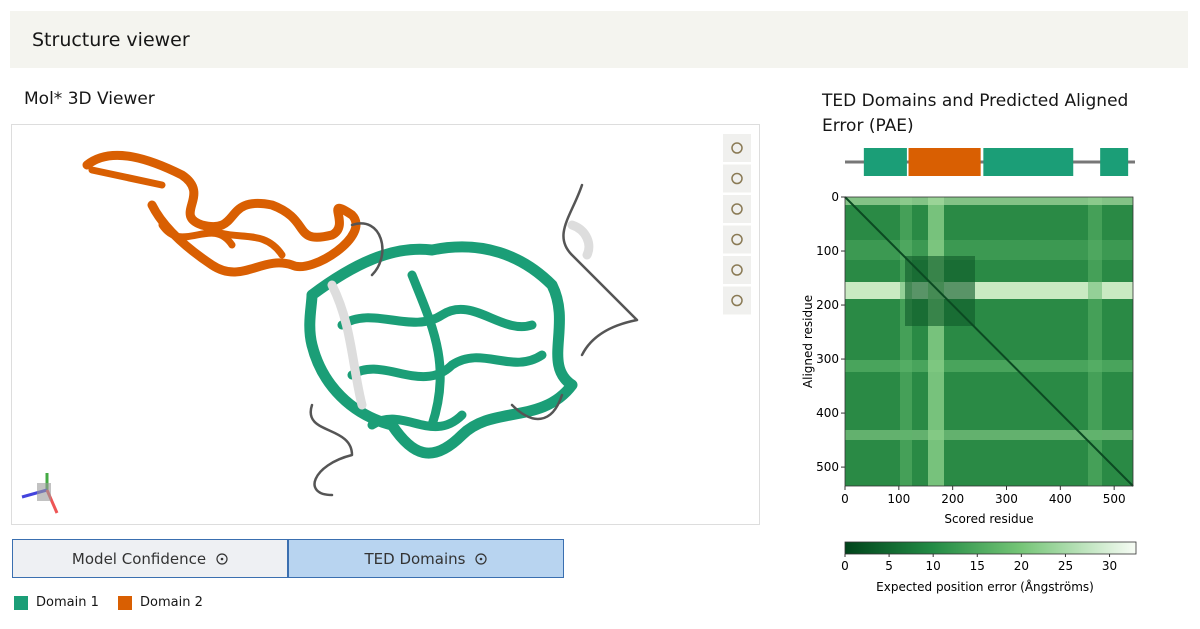  What do you see at coordinates (827, 305) in the screenshot?
I see `y-tick-label: 200` at bounding box center [827, 305].